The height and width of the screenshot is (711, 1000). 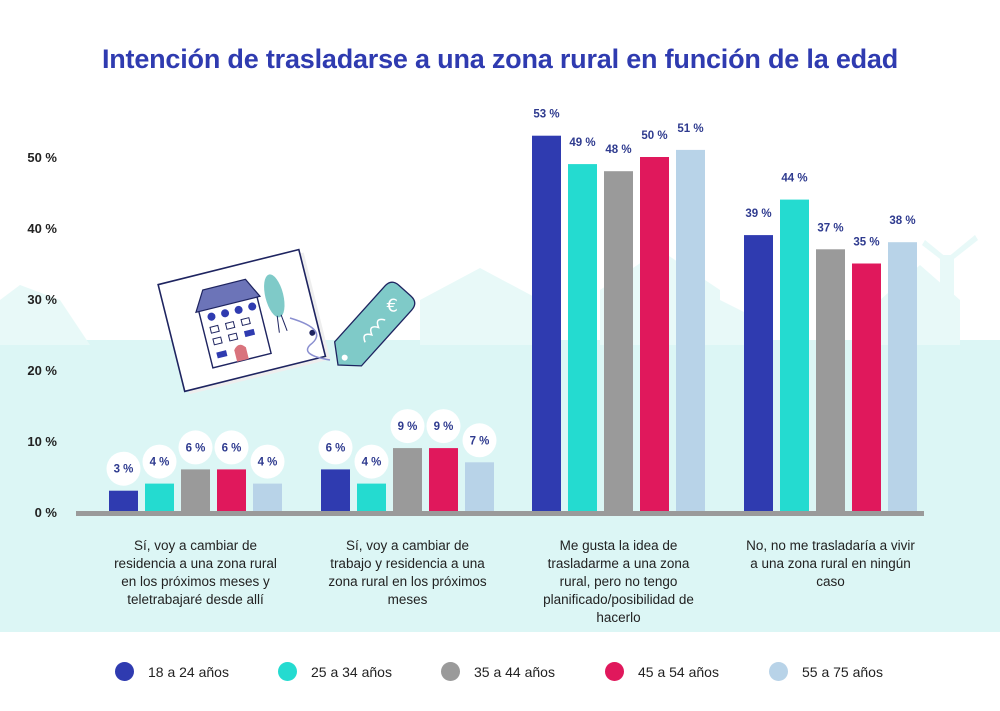 What do you see at coordinates (830, 228) in the screenshot?
I see `data-label: 37 %` at bounding box center [830, 228].